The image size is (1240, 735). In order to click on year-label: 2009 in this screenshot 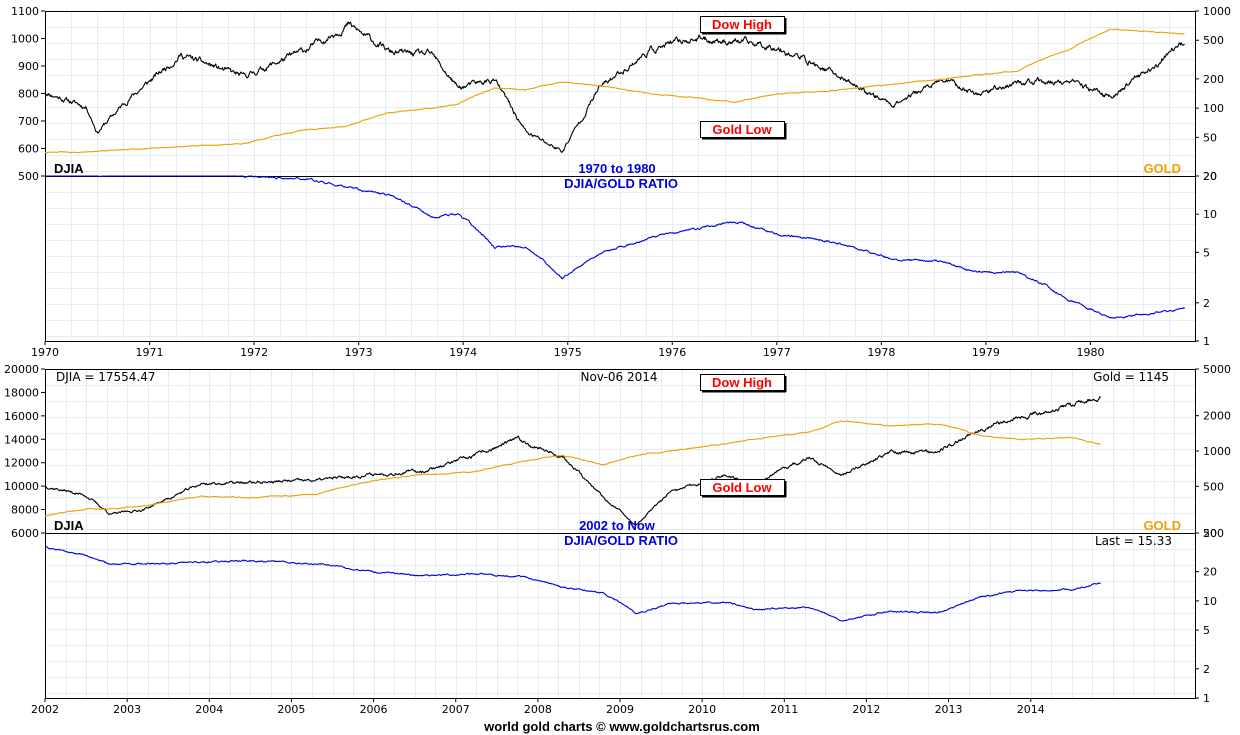, I will do `click(620, 709)`.